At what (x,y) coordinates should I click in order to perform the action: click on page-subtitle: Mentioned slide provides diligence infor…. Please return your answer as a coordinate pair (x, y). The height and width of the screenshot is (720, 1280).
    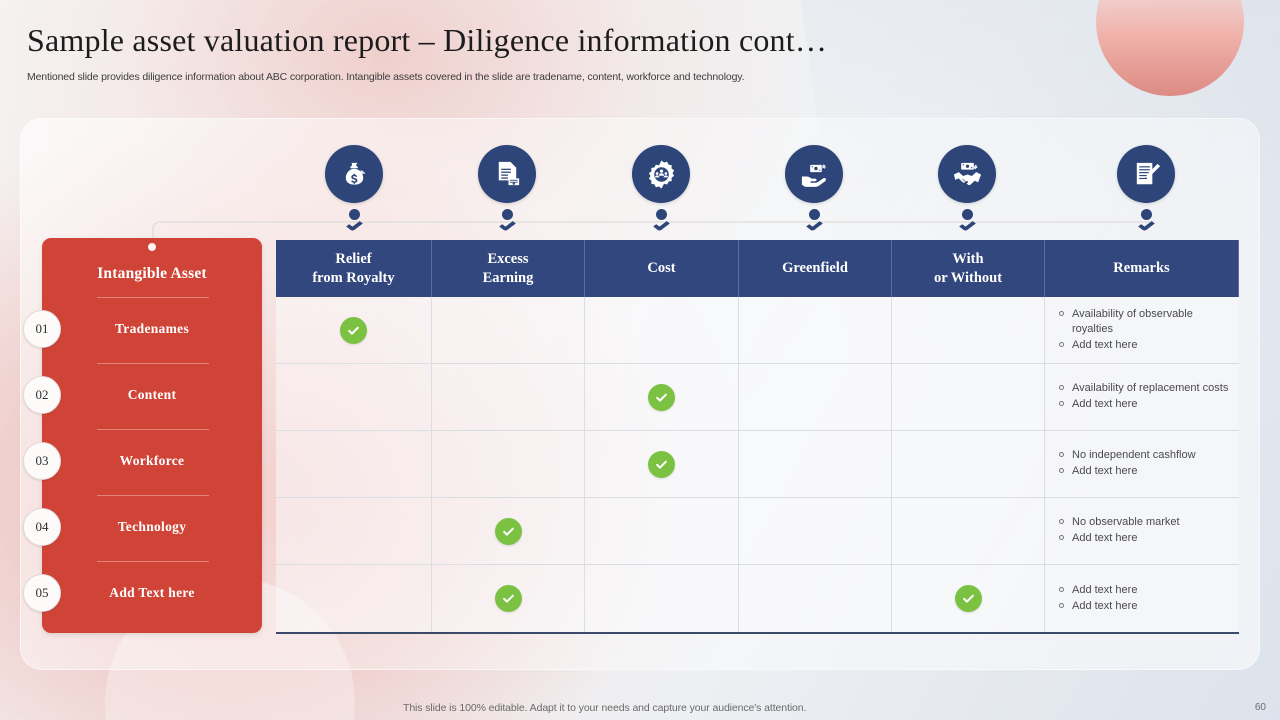
    Looking at the image, I should click on (386, 77).